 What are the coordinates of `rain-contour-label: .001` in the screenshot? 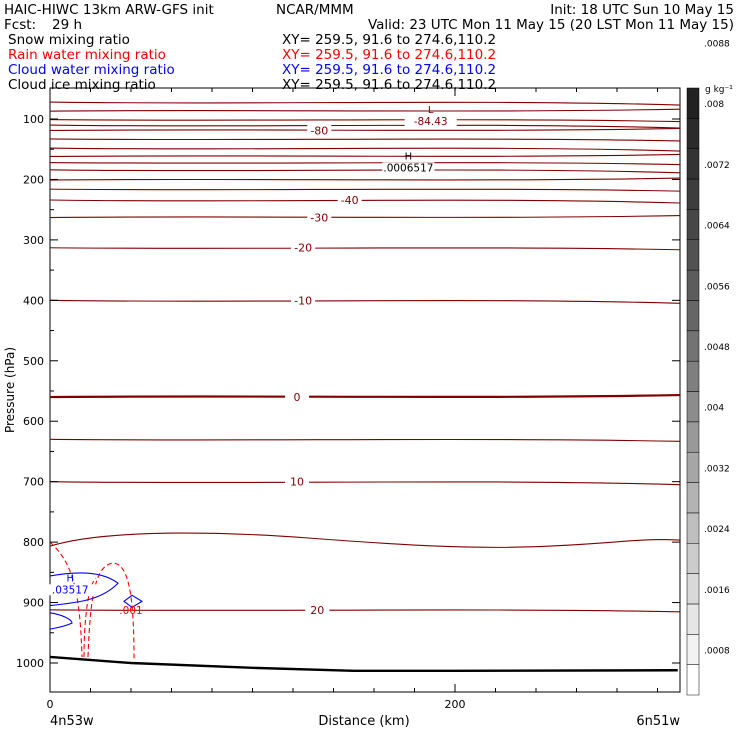 It's located at (130, 611).